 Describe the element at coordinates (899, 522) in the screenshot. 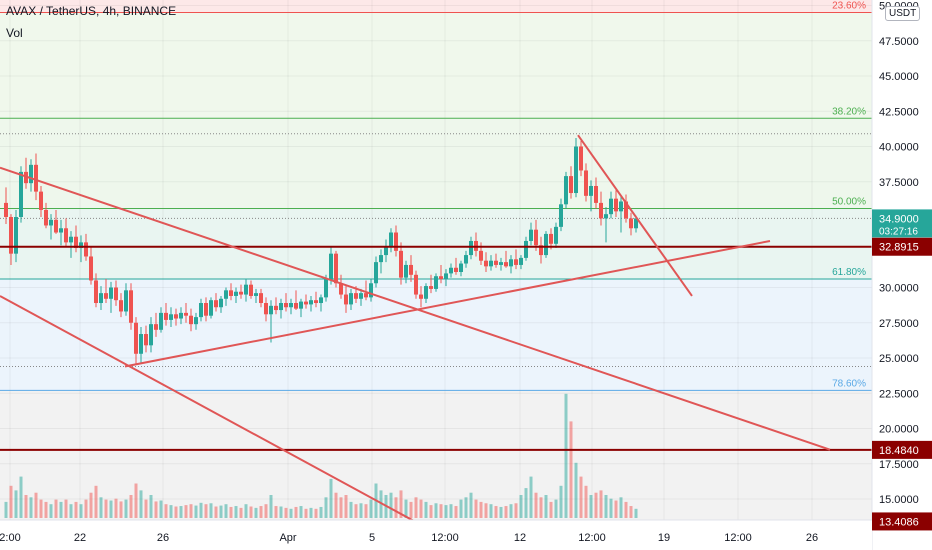

I see `key-level-tag-label-2: 13.4086` at that location.